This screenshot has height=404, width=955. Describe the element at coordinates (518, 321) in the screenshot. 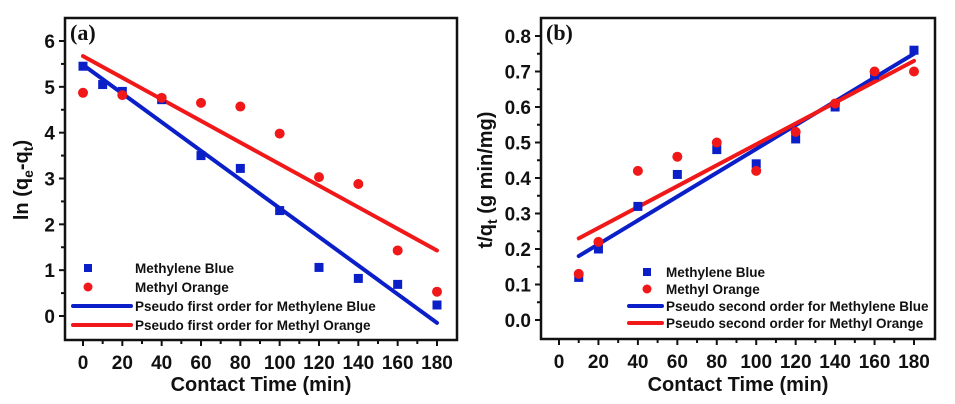

I see `y-tick-label: 0.0` at that location.